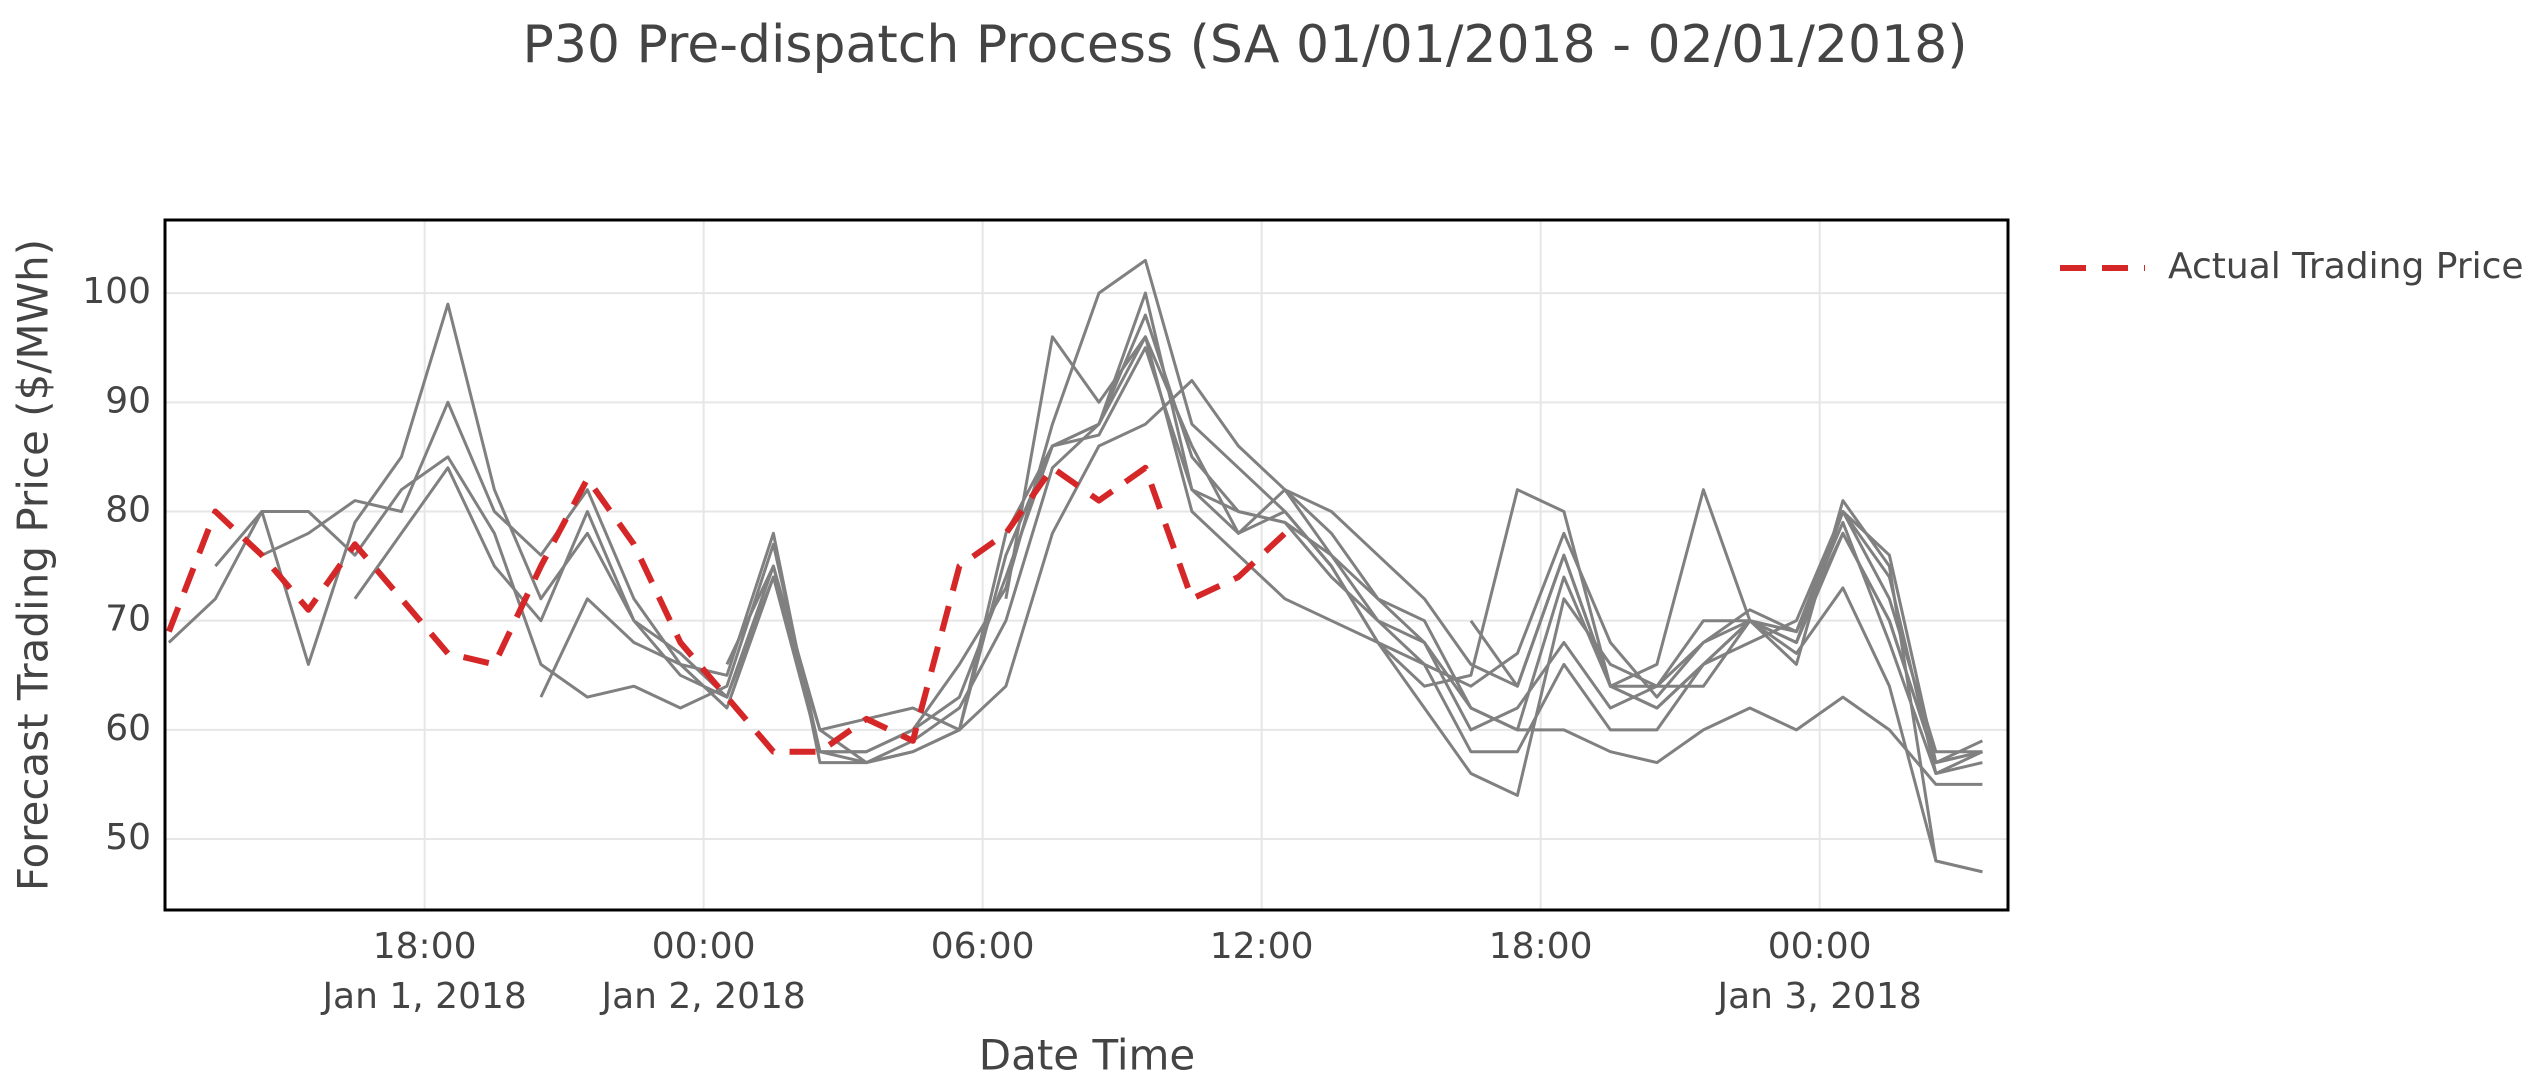 This screenshot has width=2536, height=1090. Describe the element at coordinates (1087, 1055) in the screenshot. I see `x-axis-title: Date Time` at that location.